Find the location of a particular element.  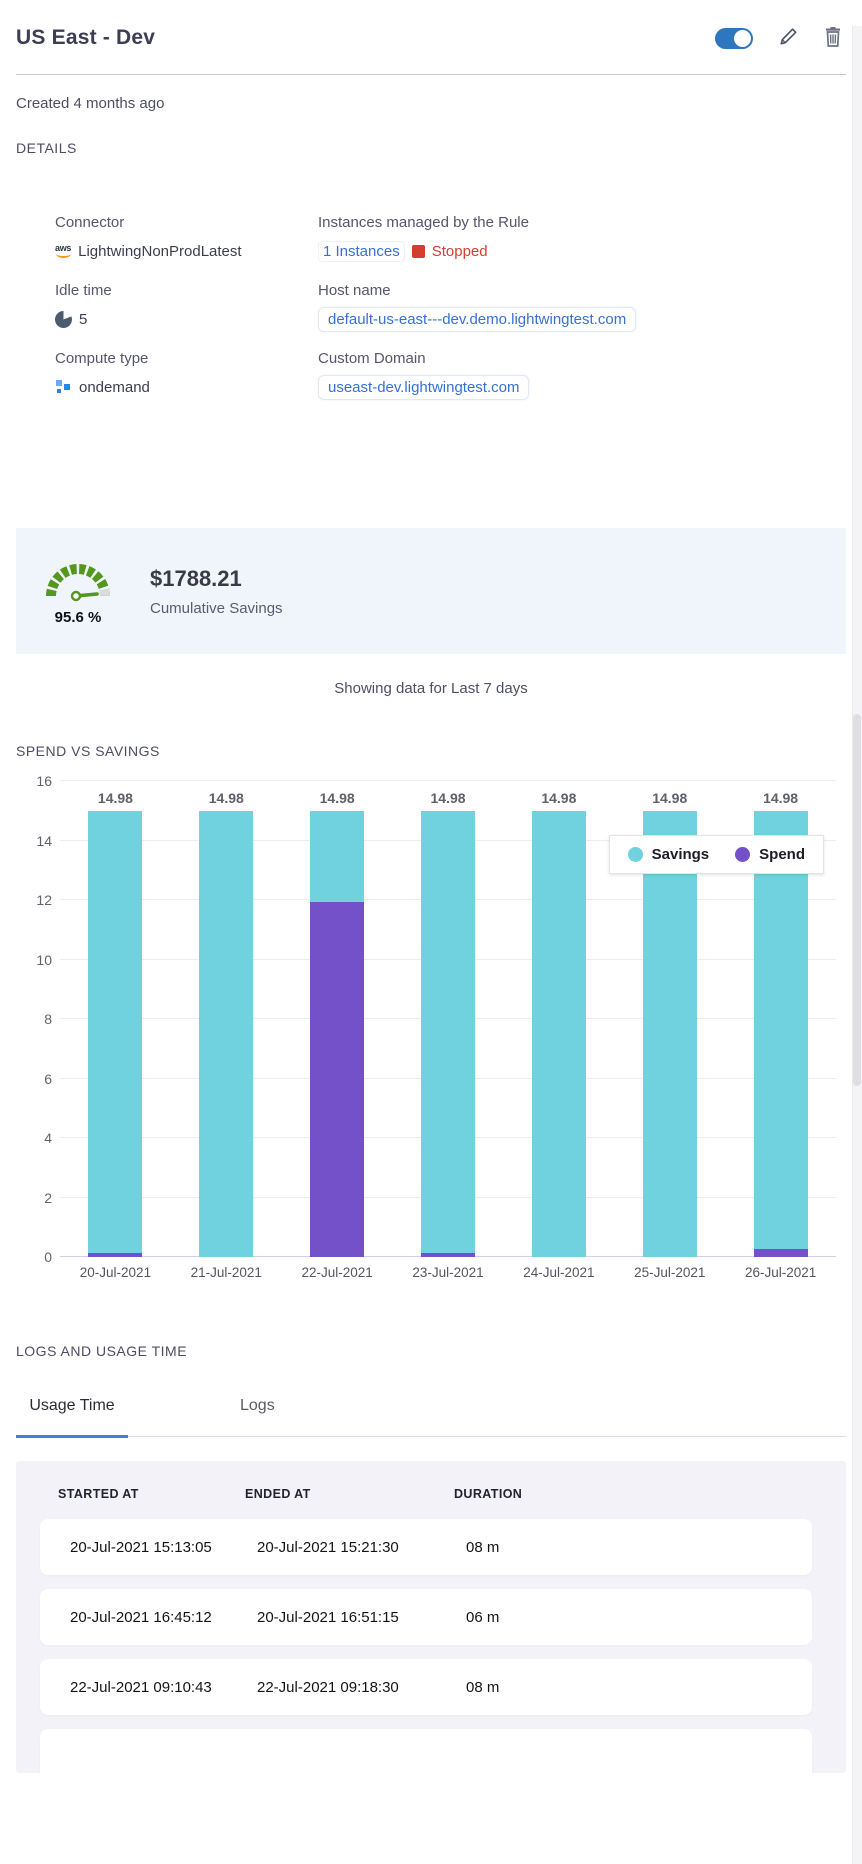

connector-field: Connector aws LightwingNonProdLatest is located at coordinates (186, 239).